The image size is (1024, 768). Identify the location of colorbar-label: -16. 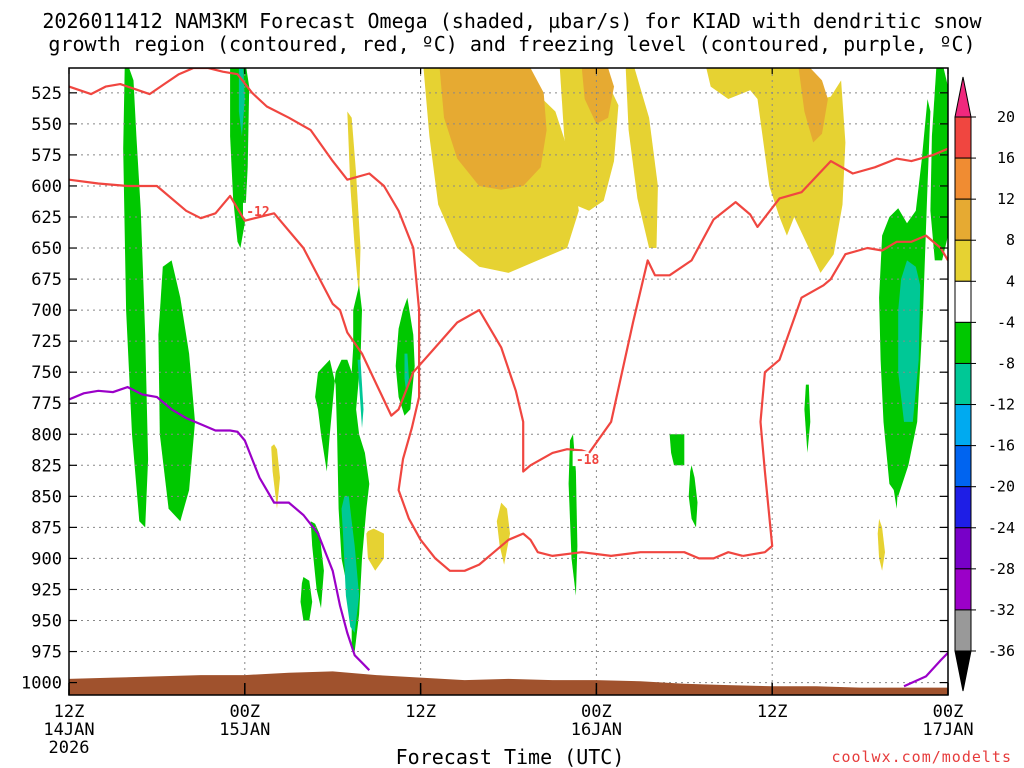
(1001, 446).